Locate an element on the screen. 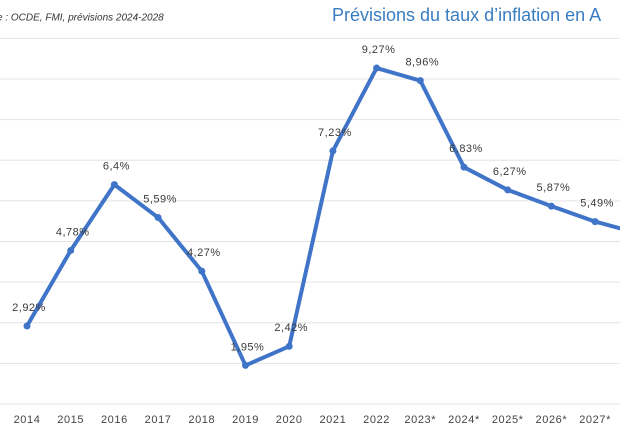  value-label: 1,95% is located at coordinates (248, 347).